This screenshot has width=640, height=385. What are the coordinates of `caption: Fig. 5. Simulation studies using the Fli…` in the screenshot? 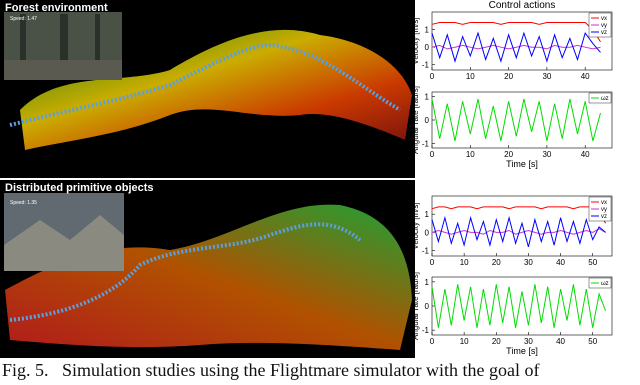 It's located at (271, 370).